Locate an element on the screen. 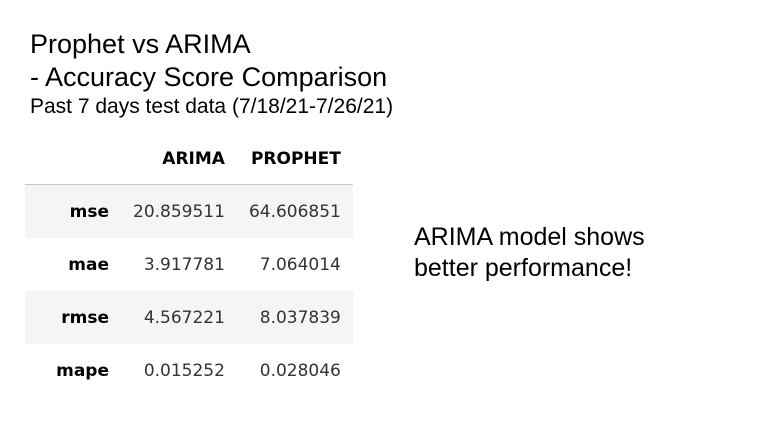 Image resolution: width=775 pixels, height=421 pixels. conclusion-note: ARIMA model shows better performance! is located at coordinates (529, 253).